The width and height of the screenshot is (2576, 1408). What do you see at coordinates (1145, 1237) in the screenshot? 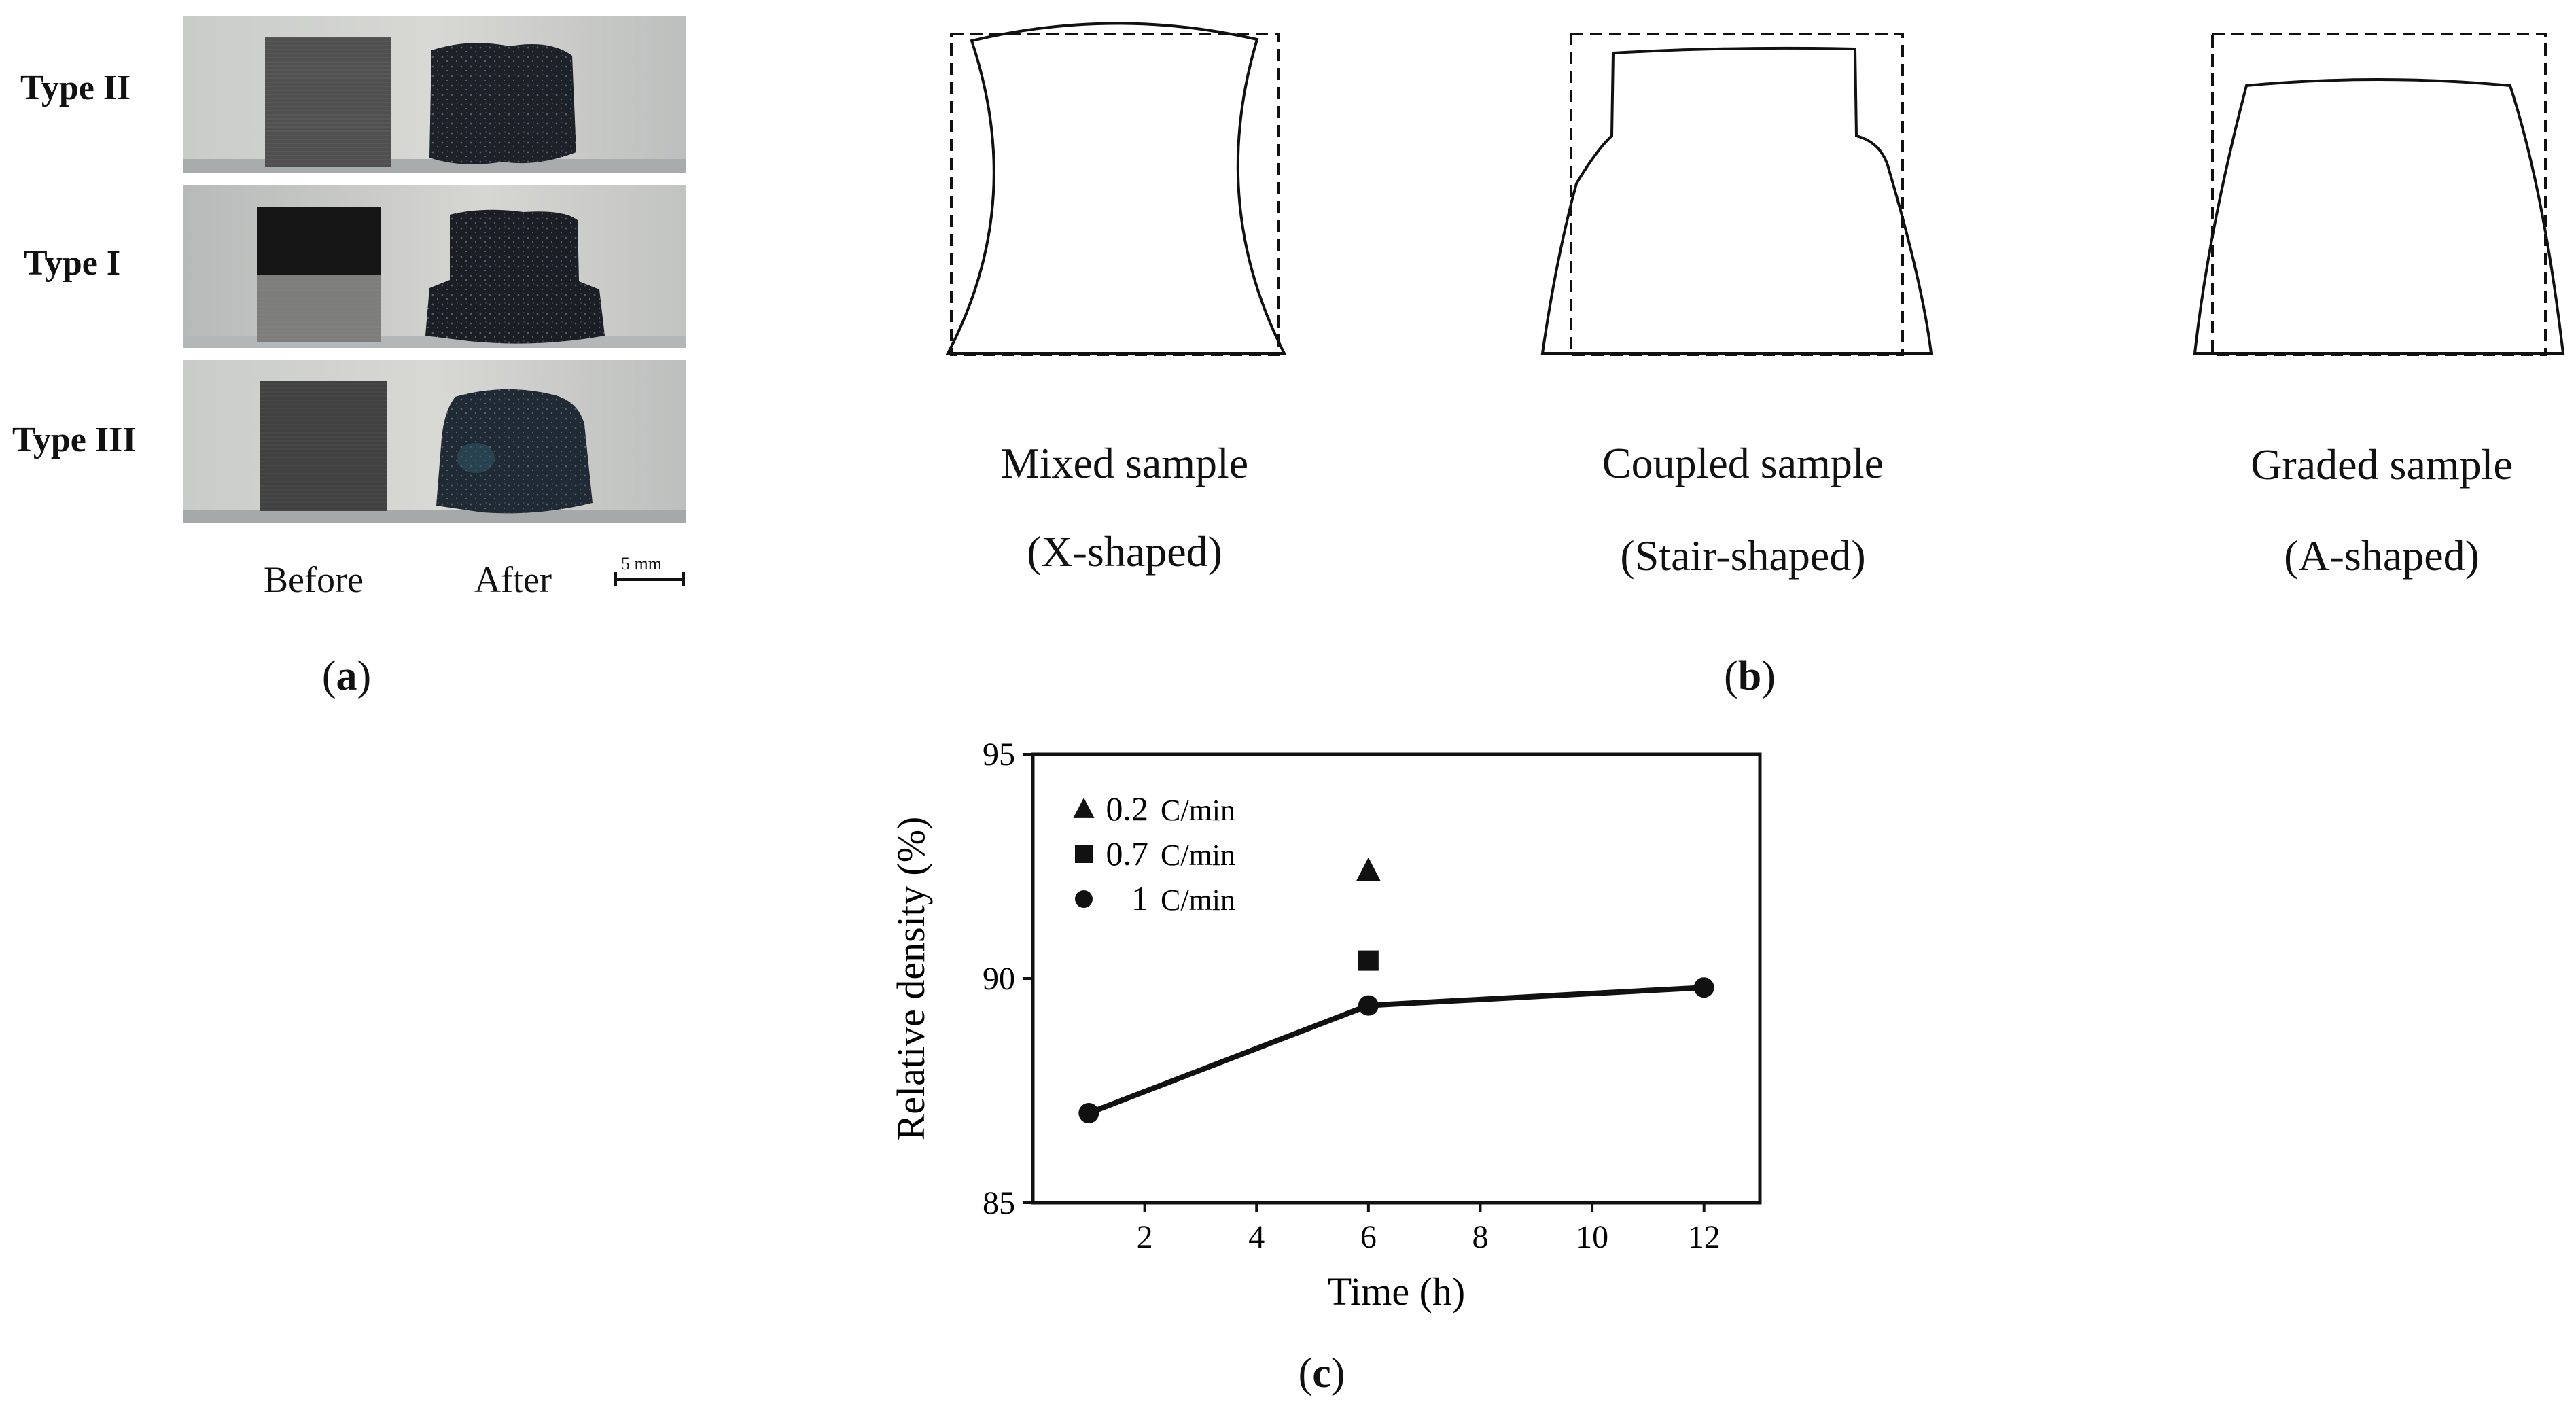
I see `x-tick-label: 2` at bounding box center [1145, 1237].